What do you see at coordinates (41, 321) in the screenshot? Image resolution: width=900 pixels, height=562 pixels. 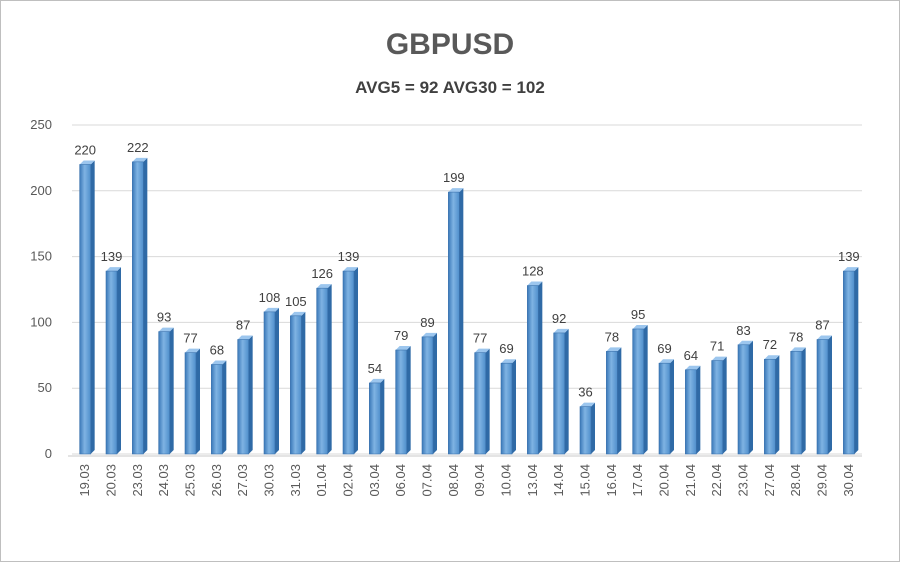 I see `y-tick-label: 100` at bounding box center [41, 321].